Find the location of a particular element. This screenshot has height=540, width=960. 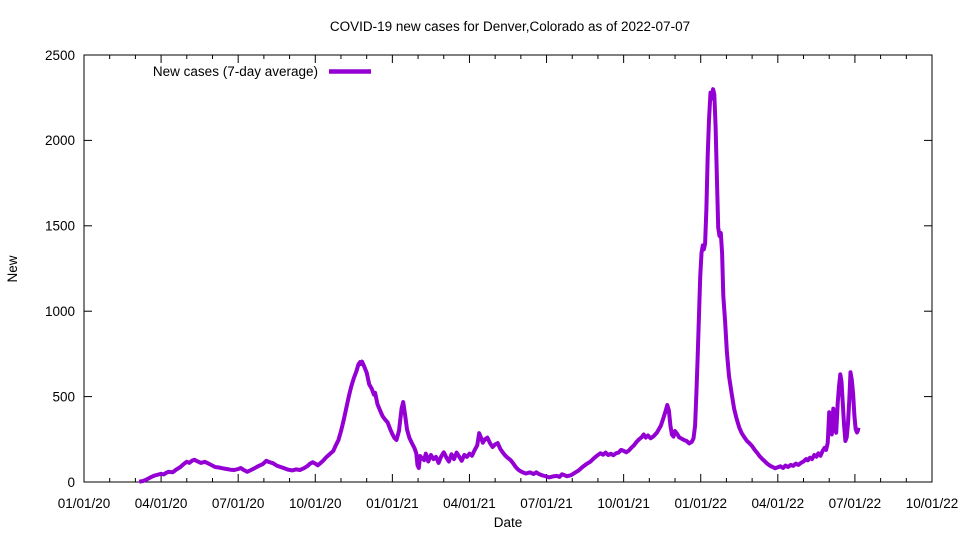

x-tick-label: 01/01/21 is located at coordinates (392, 503).